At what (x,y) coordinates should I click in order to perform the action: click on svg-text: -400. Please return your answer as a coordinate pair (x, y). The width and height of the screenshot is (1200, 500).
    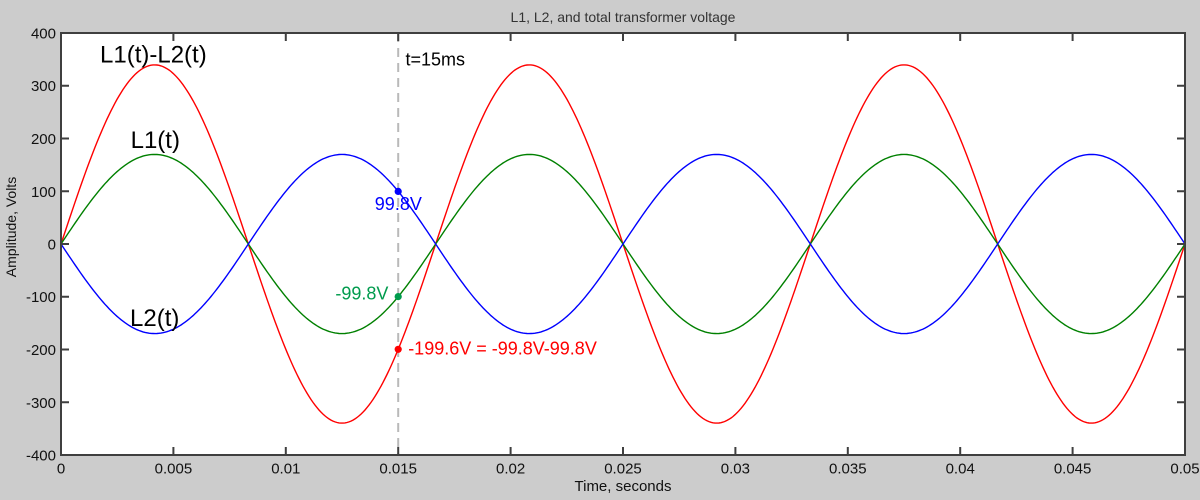
    Looking at the image, I should click on (41, 456).